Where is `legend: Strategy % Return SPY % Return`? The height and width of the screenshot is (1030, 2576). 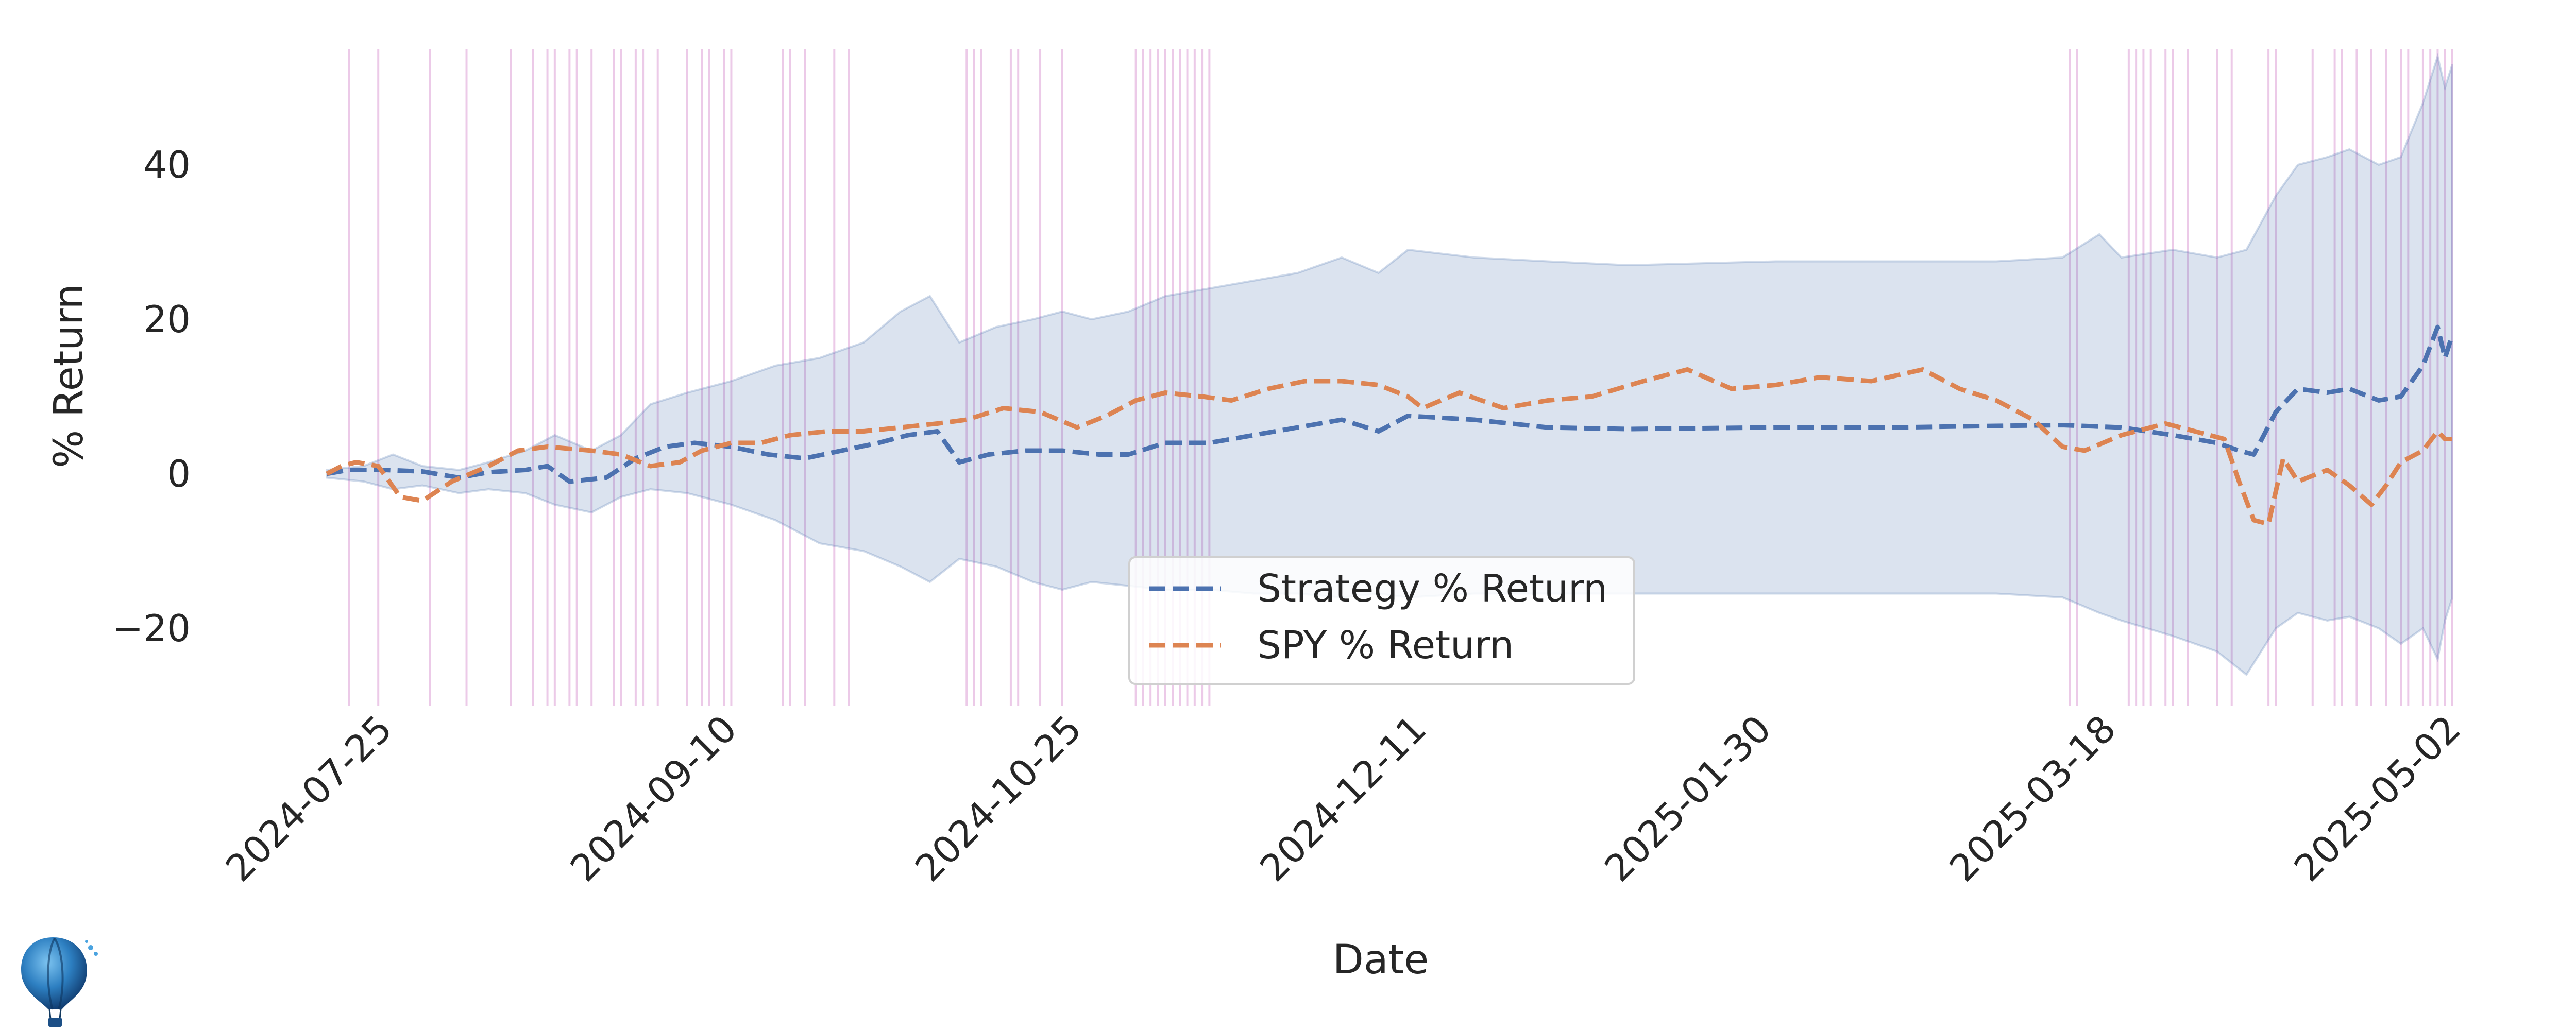
legend: Strategy % Return SPY % Return is located at coordinates (1381, 620).